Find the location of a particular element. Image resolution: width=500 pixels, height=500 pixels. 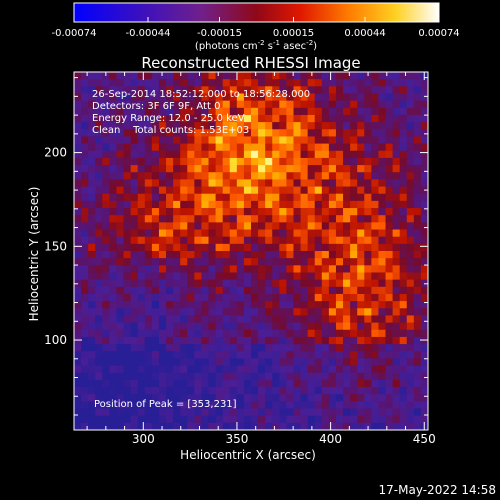

colorbar-gradient is located at coordinates (256, 12).